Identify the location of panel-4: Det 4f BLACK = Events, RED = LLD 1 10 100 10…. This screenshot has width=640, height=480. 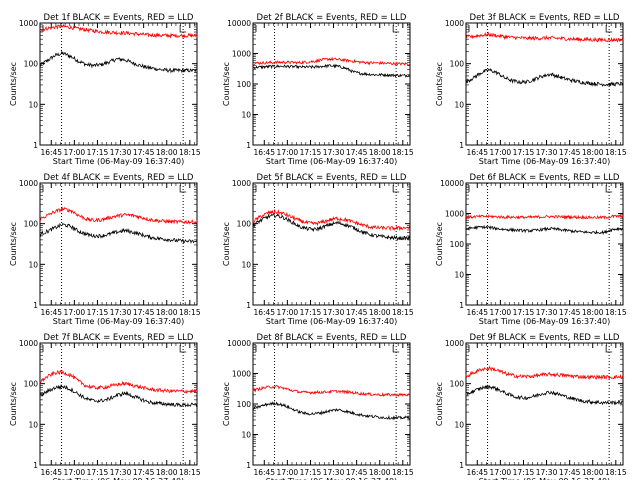
(105, 249).